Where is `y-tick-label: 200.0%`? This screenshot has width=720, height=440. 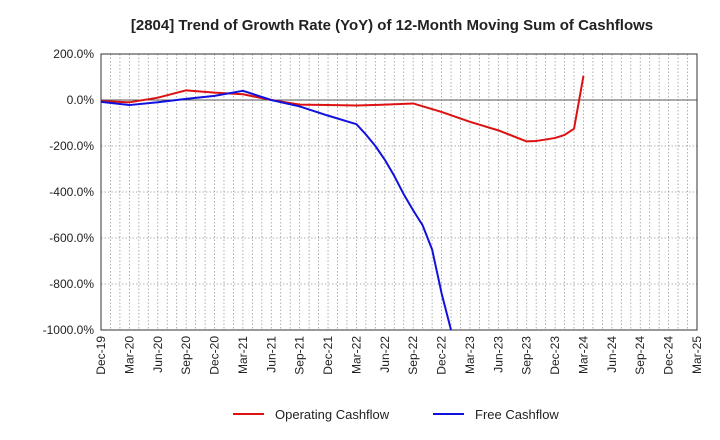
y-tick-label: 200.0% is located at coordinates (73, 54).